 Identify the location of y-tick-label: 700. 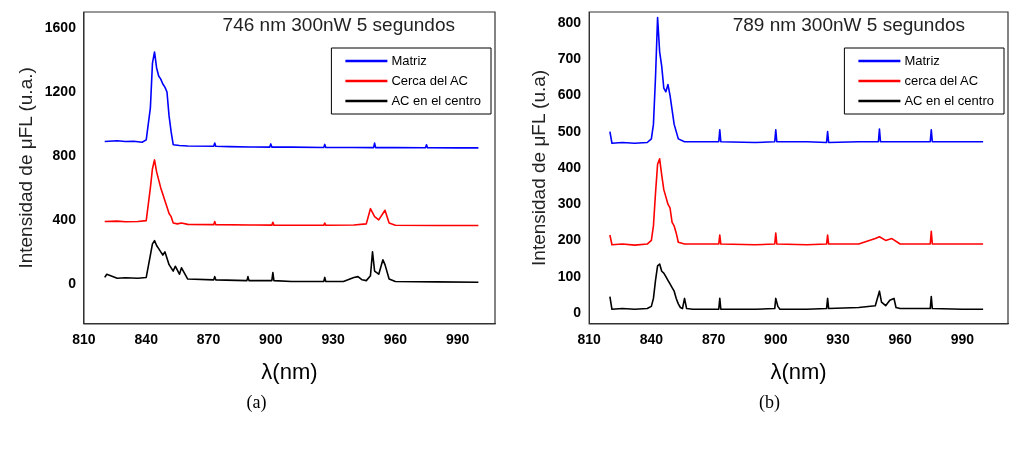
(569, 57).